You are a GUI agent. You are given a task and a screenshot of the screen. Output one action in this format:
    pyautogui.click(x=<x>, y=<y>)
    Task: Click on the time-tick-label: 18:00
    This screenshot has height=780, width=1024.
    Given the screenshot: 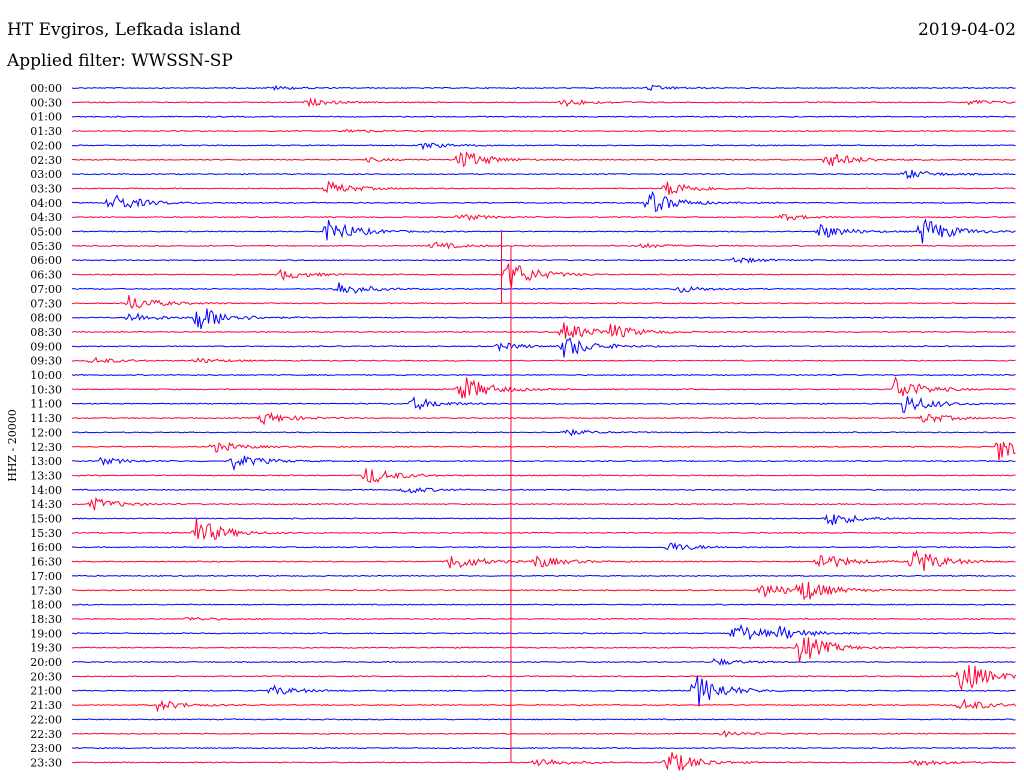 What is the action you would take?
    pyautogui.click(x=46, y=605)
    